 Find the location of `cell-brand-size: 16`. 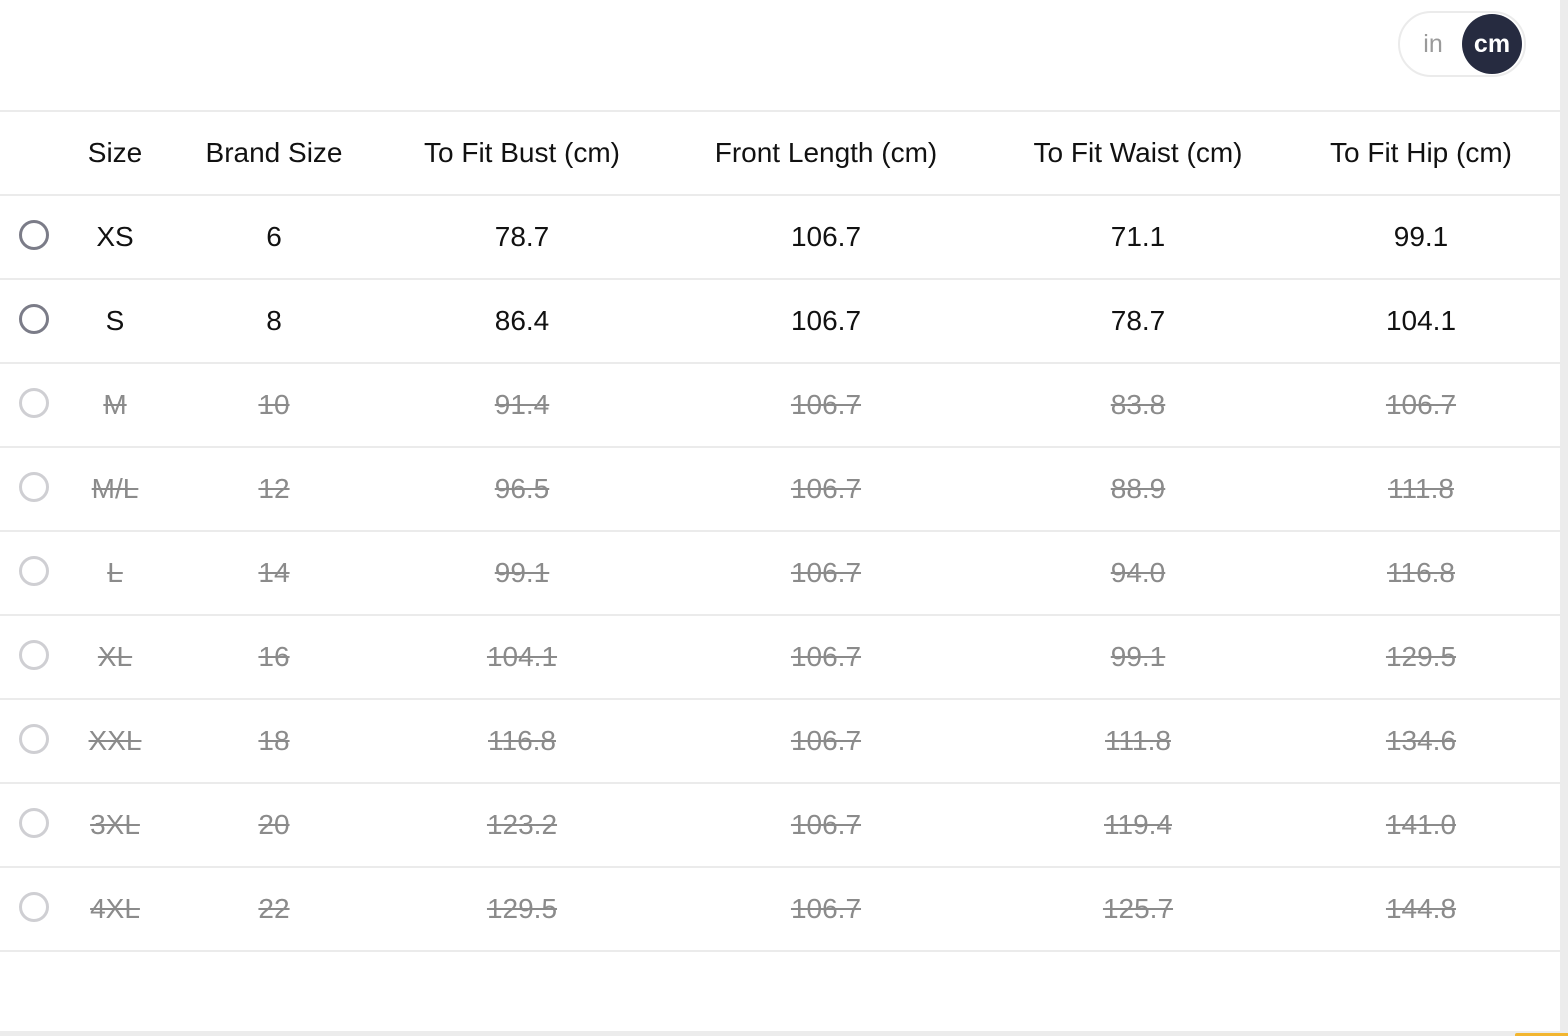

cell-brand-size: 16 is located at coordinates (274, 656).